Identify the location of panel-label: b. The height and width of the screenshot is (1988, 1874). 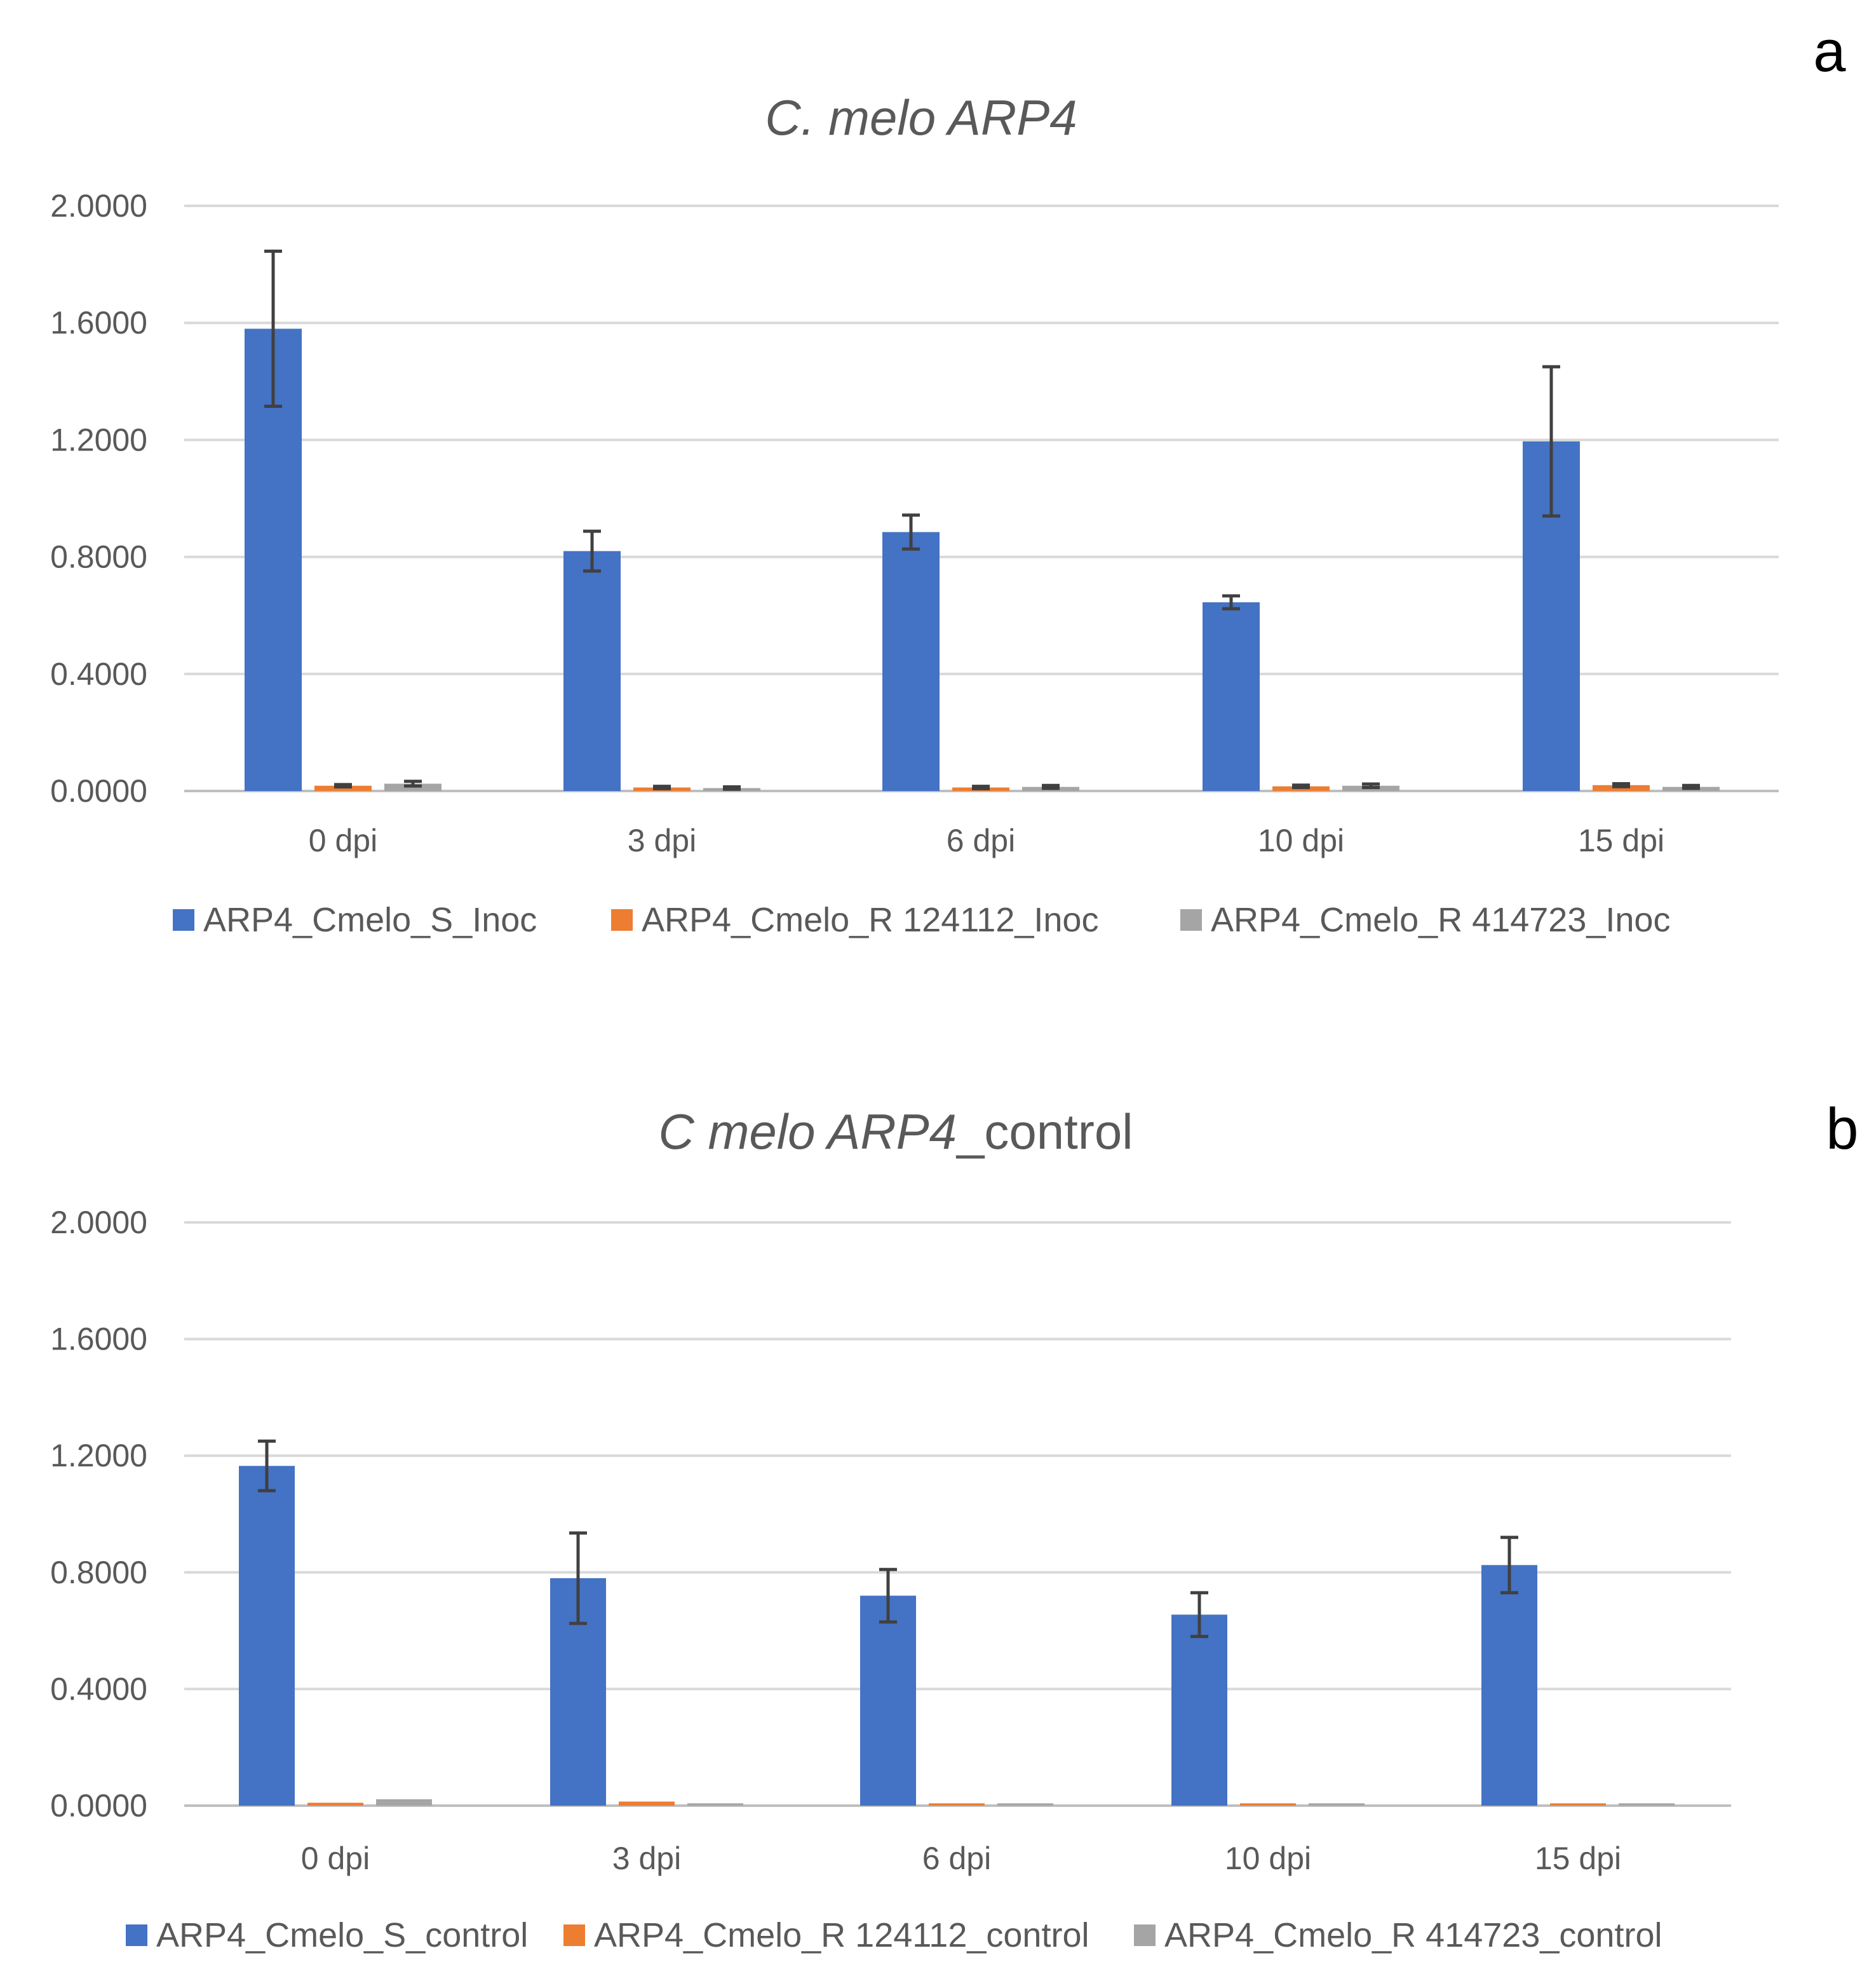
(1842, 1129).